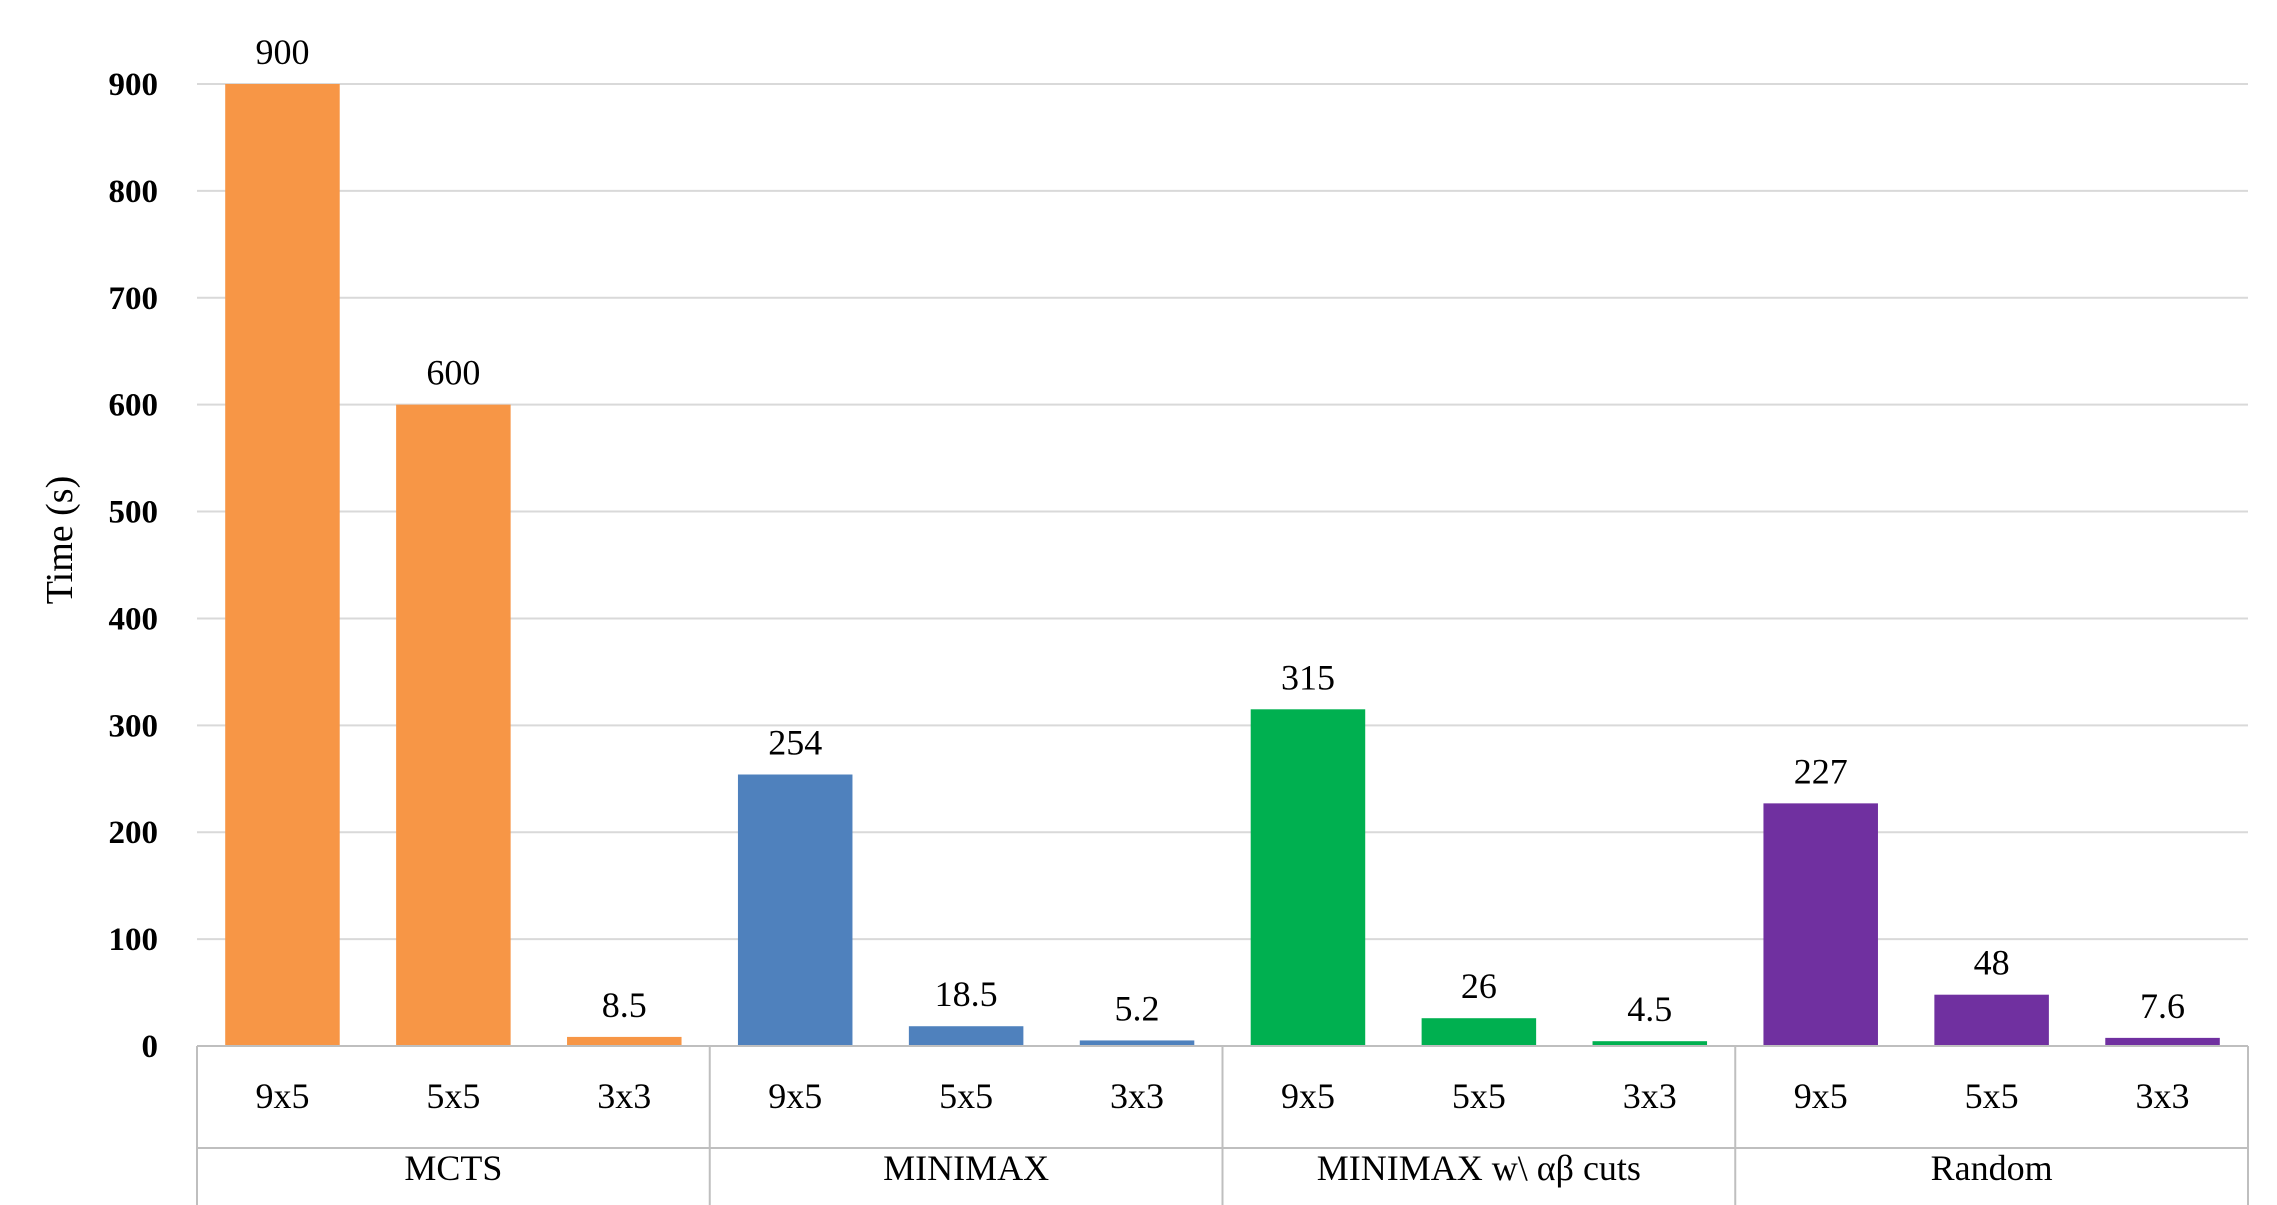  Describe the element at coordinates (1821, 771) in the screenshot. I see `data-label: 227` at that location.